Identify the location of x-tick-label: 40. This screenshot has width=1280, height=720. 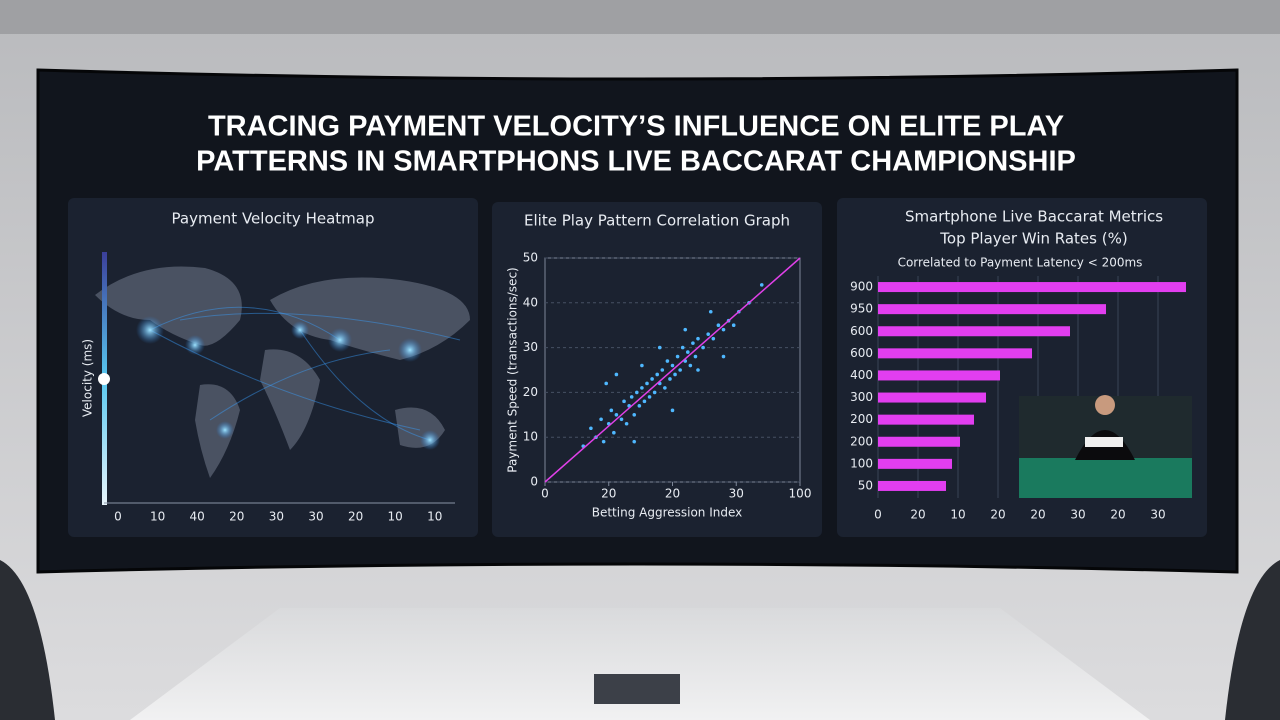
(197, 517).